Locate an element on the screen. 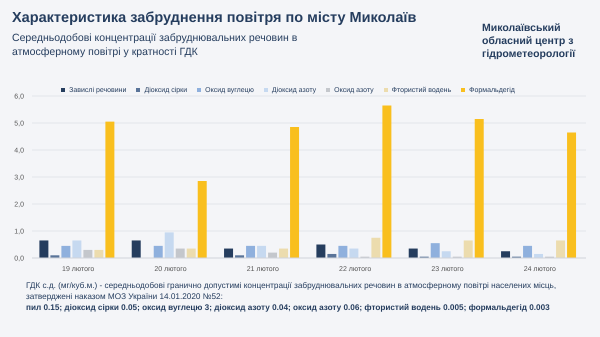 This screenshot has width=600, height=337. chart-title: Характеристика забруднення повітря по місту Миколаїв is located at coordinates (215, 18).